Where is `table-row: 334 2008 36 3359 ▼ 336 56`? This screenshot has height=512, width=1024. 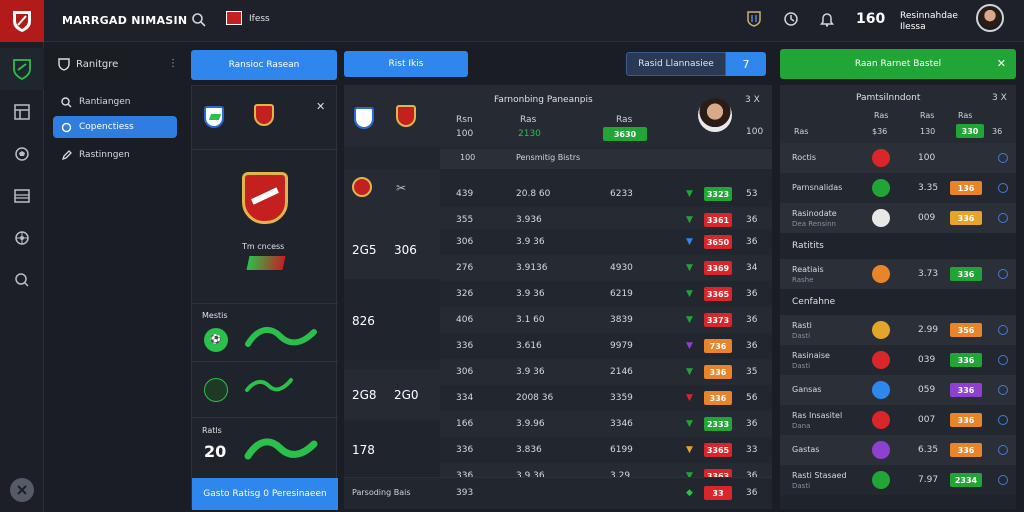 table-row: 334 2008 36 3359 ▼ 336 56 is located at coordinates (606, 398).